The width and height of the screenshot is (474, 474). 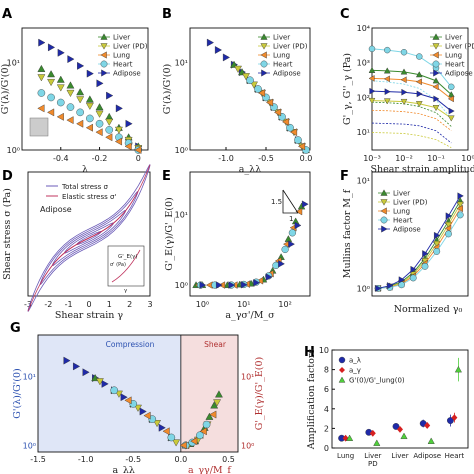 What do you see at coordinates (284, 304) in the screenshot?
I see `x-tick-label: 10²` at bounding box center [284, 304].